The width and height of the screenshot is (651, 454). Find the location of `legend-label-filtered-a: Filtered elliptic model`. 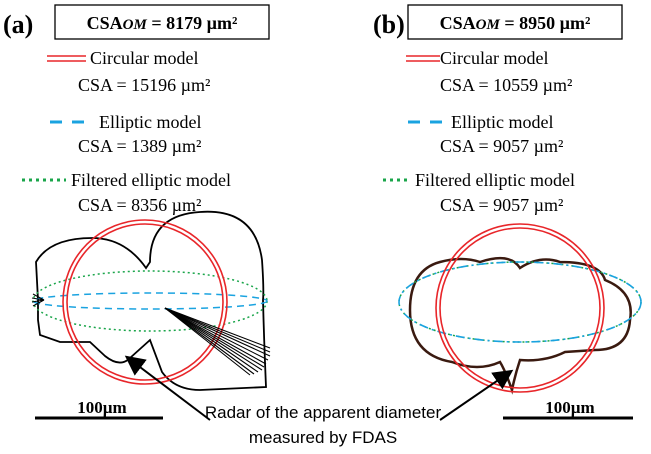

legend-label-filtered-a: Filtered elliptic model is located at coordinates (151, 180).